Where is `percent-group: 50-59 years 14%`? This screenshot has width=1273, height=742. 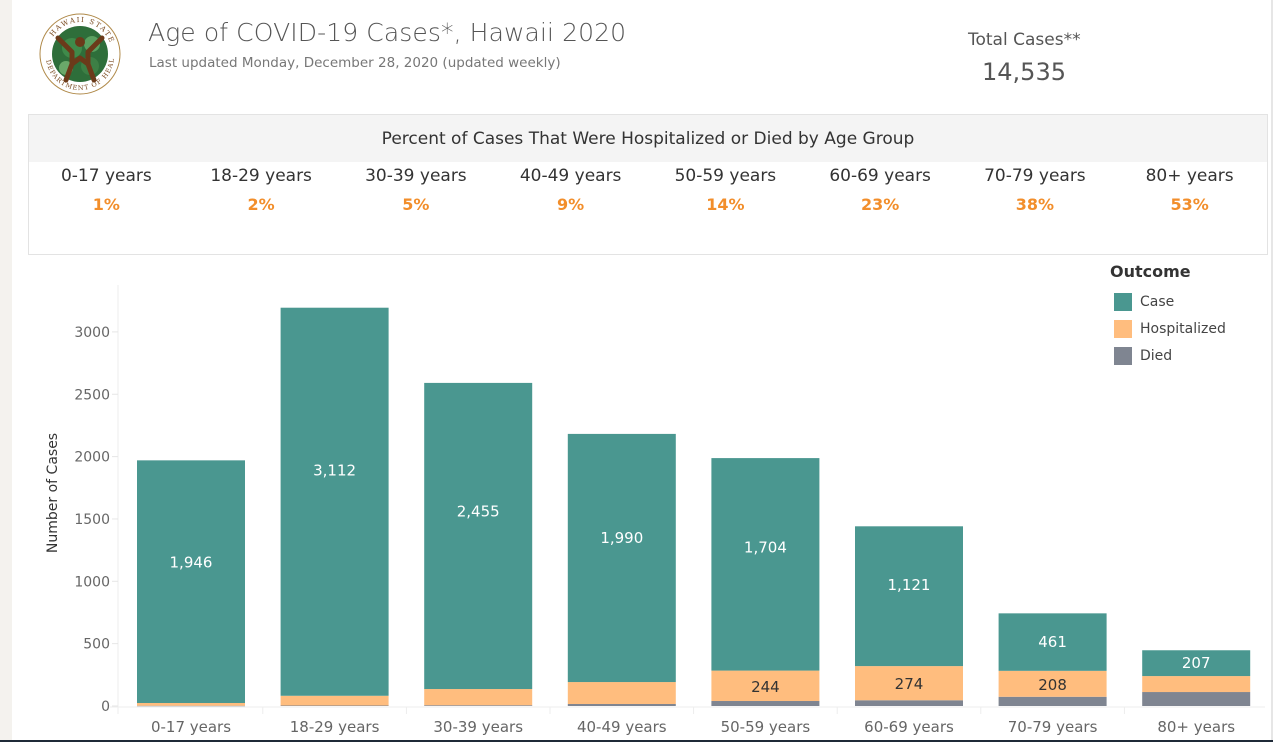
percent-group: 50-59 years 14% is located at coordinates (725, 188).